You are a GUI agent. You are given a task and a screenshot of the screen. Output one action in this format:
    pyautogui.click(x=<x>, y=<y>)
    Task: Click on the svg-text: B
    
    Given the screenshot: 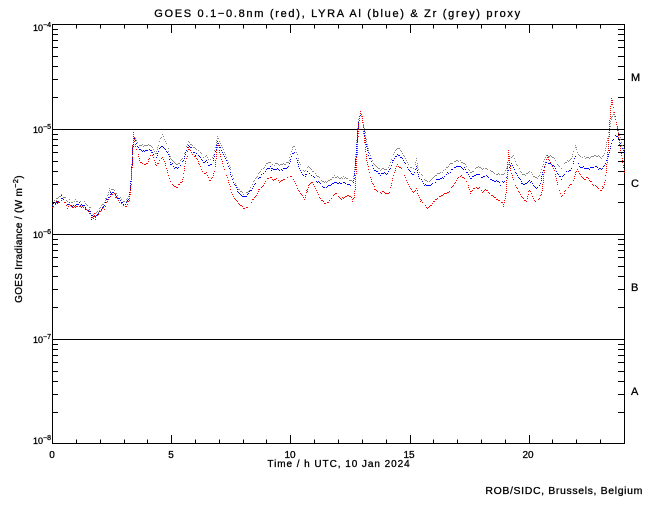 What is the action you would take?
    pyautogui.click(x=634, y=288)
    